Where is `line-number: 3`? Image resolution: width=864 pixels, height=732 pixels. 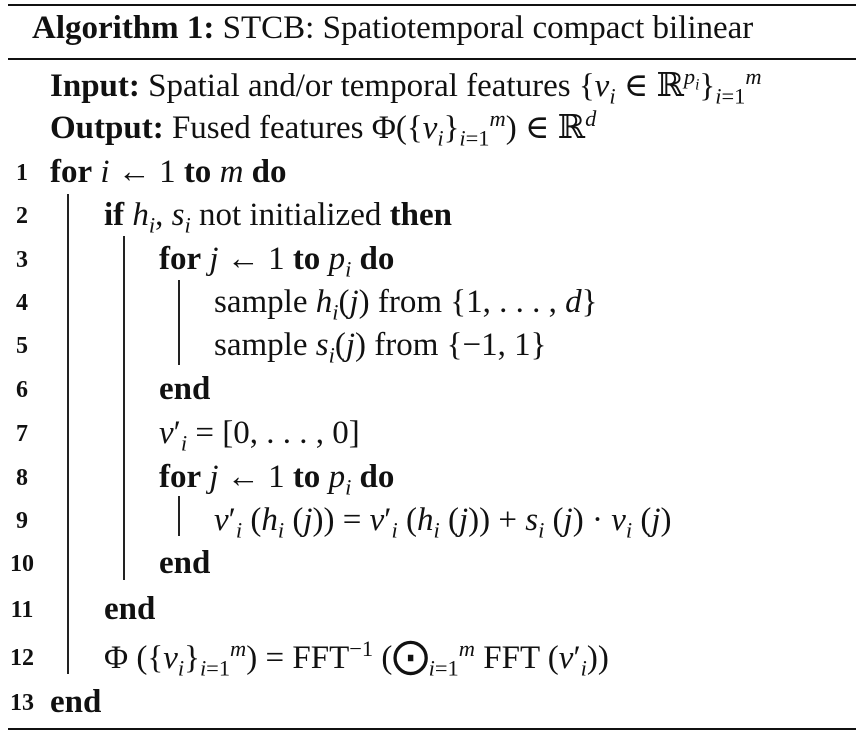
line-number: 3 is located at coordinates (22, 260).